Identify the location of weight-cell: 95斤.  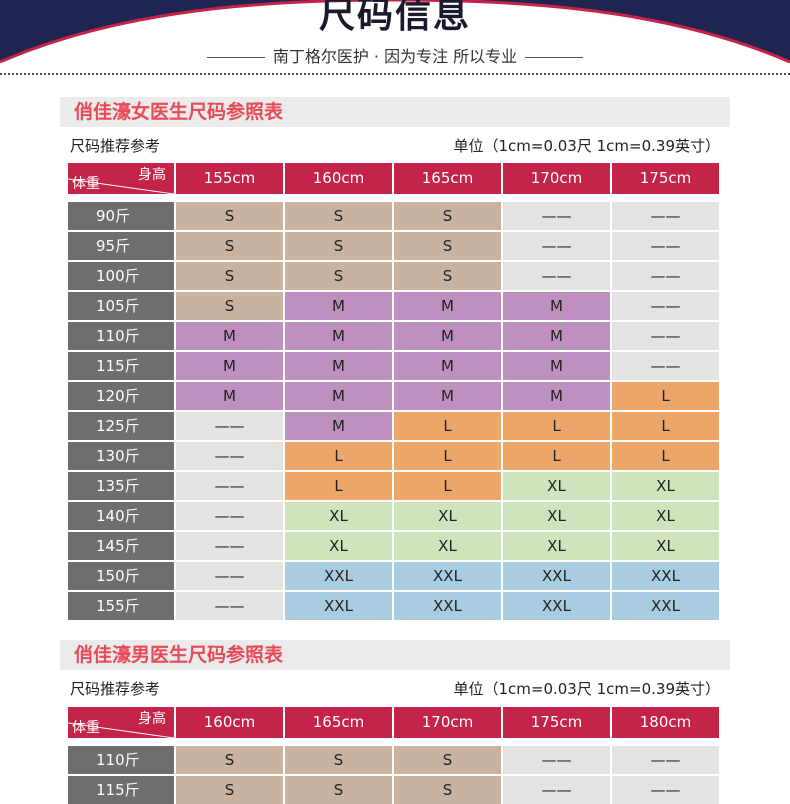
(121, 246).